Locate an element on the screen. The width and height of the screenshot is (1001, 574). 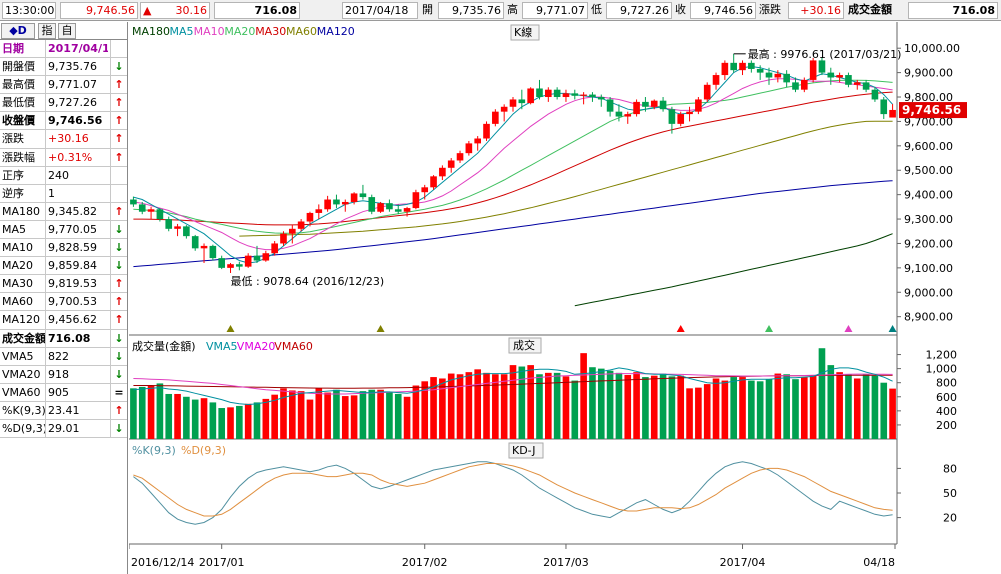
ma180-line is located at coordinates (733, 270).